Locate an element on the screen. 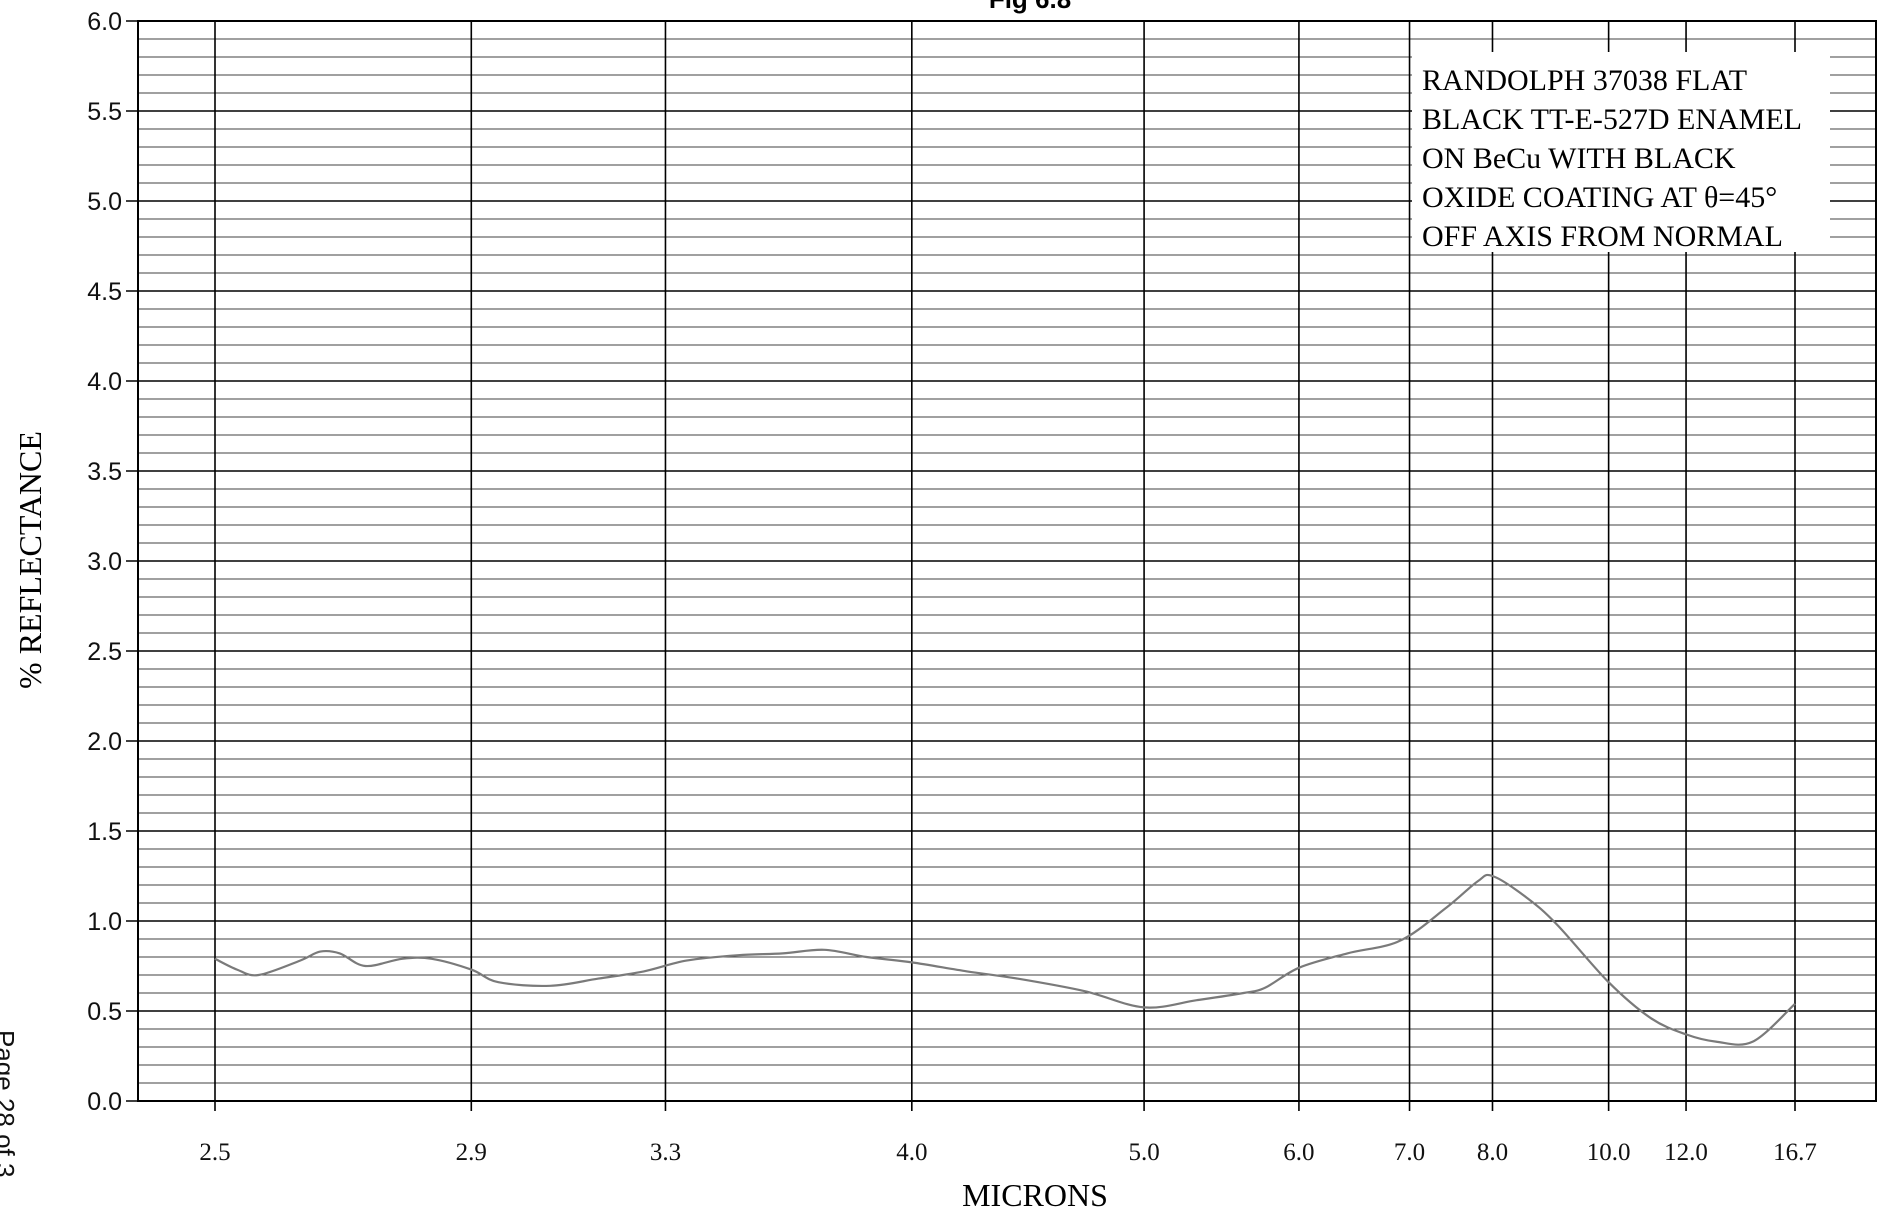 Image resolution: width=1883 pixels, height=1211 pixels. x-tick-label: 12.0 is located at coordinates (1686, 1152).